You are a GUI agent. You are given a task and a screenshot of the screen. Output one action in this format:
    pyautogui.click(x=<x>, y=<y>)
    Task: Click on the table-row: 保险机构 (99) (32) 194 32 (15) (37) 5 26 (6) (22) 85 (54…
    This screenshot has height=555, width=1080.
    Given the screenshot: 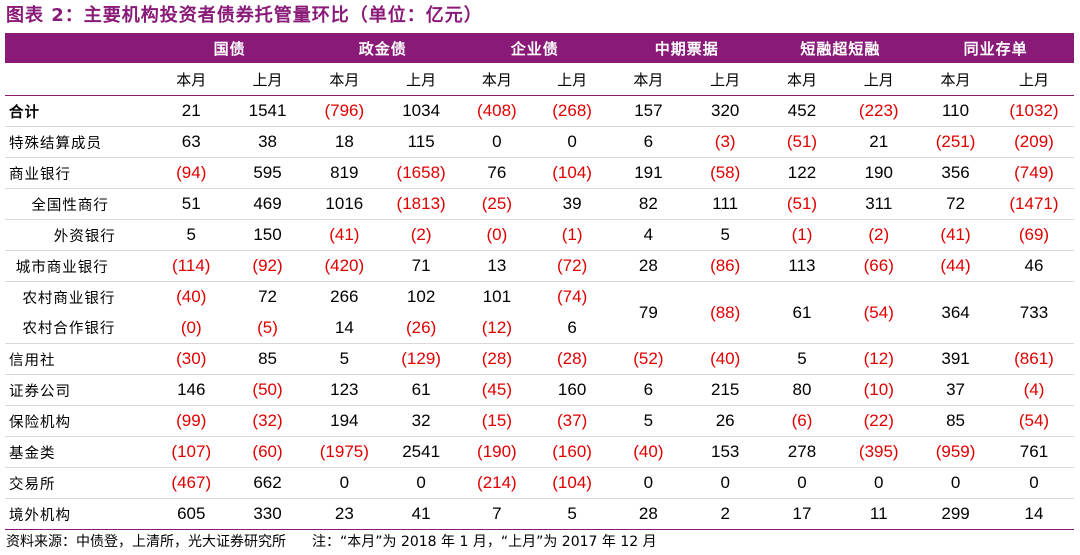 What is the action you would take?
    pyautogui.click(x=539, y=421)
    